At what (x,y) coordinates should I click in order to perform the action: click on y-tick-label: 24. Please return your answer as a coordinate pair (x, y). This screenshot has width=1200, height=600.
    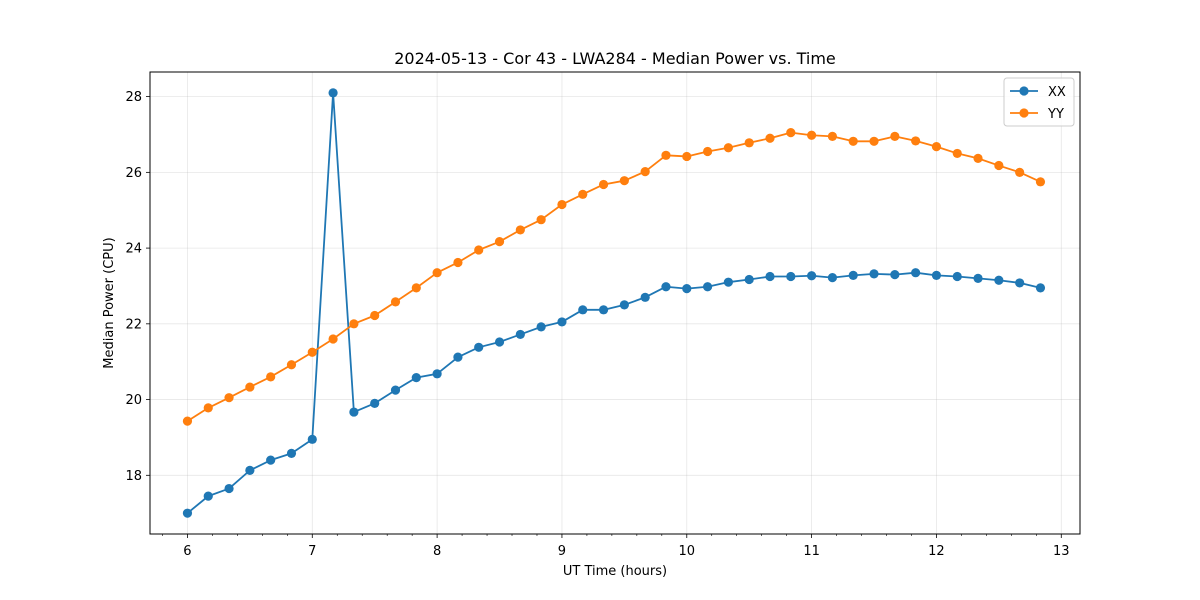
    Looking at the image, I should click on (133, 249).